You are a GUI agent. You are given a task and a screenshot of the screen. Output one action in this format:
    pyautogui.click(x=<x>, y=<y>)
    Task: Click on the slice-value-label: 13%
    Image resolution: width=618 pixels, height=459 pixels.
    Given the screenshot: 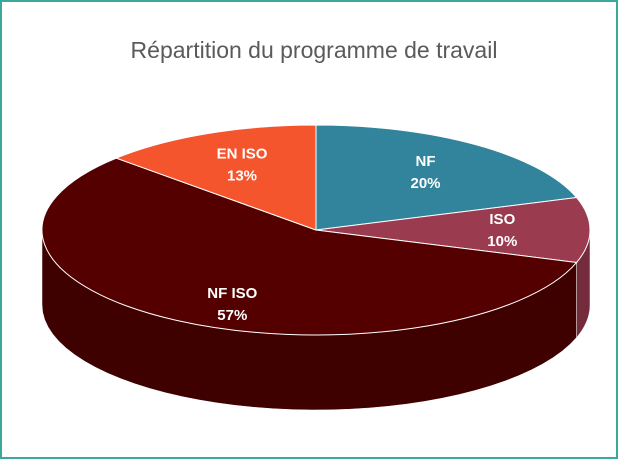 What is the action you would take?
    pyautogui.click(x=242, y=175)
    